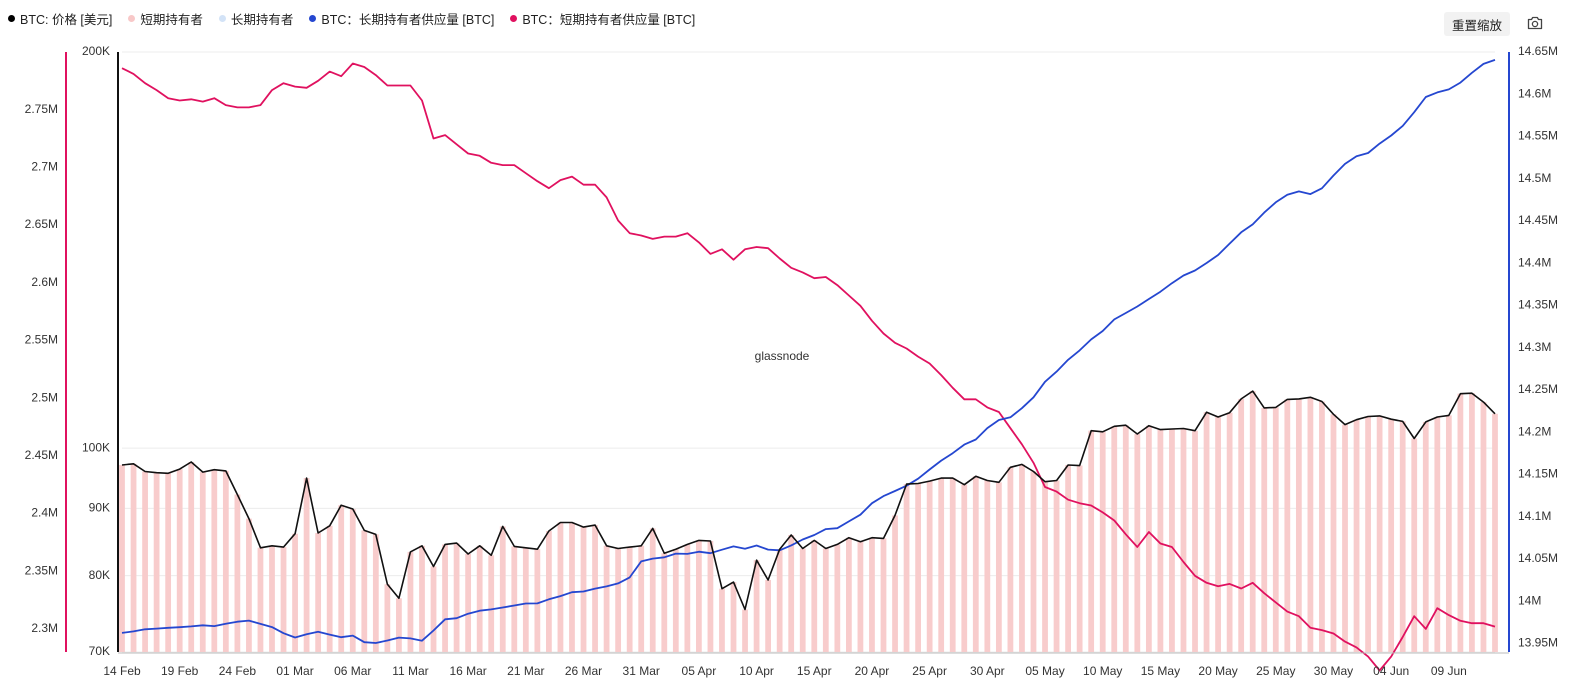 The height and width of the screenshot is (688, 1575). Describe the element at coordinates (44, 167) in the screenshot. I see `y-tick-label: 2.7M` at that location.